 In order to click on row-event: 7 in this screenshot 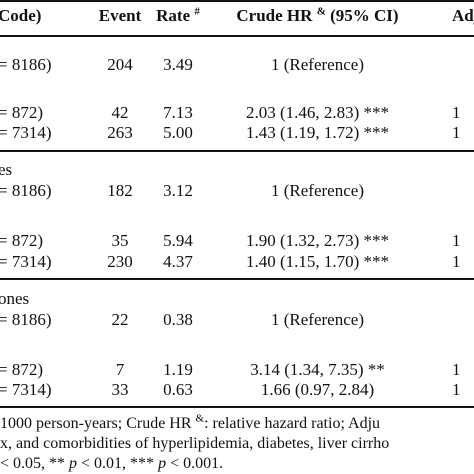, I will do `click(120, 369)`.